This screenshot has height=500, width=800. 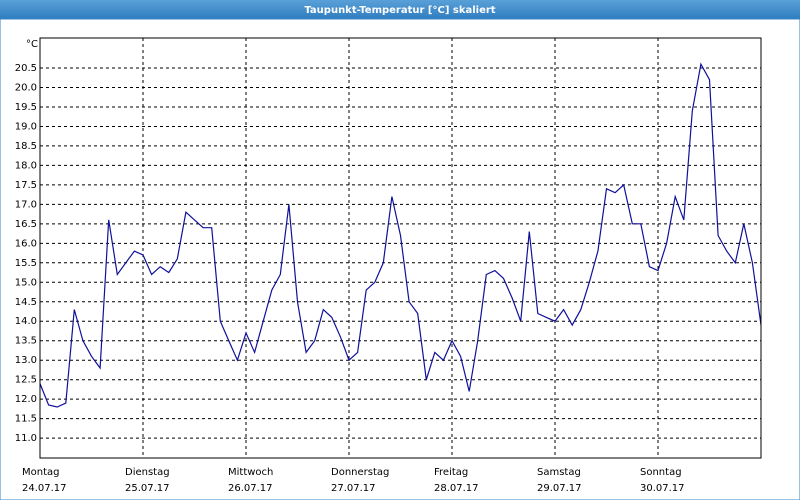 I want to click on x-tick-label: Donnerstag, so click(x=360, y=472).